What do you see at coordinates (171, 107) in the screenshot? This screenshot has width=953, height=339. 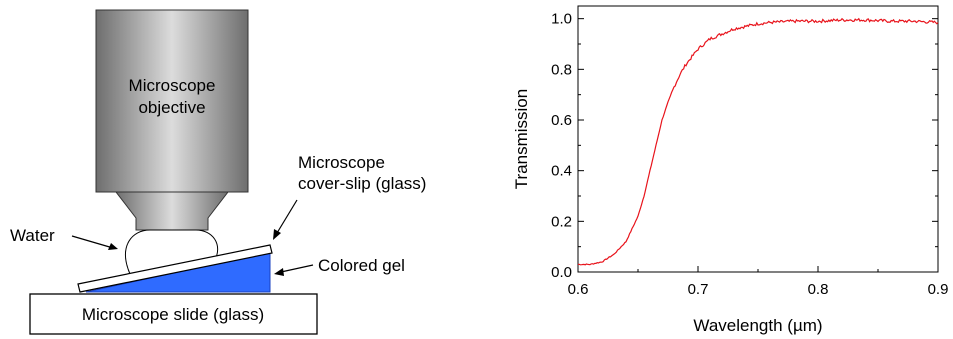 I see `objective-label-line2: objective` at bounding box center [171, 107].